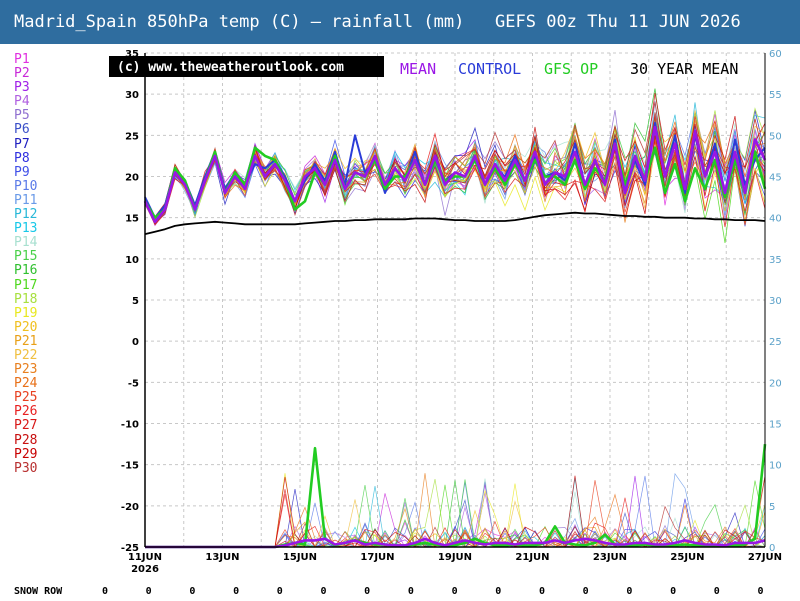 The image size is (800, 601). Describe the element at coordinates (22, 116) in the screenshot. I see `legend-p5: P5` at that location.